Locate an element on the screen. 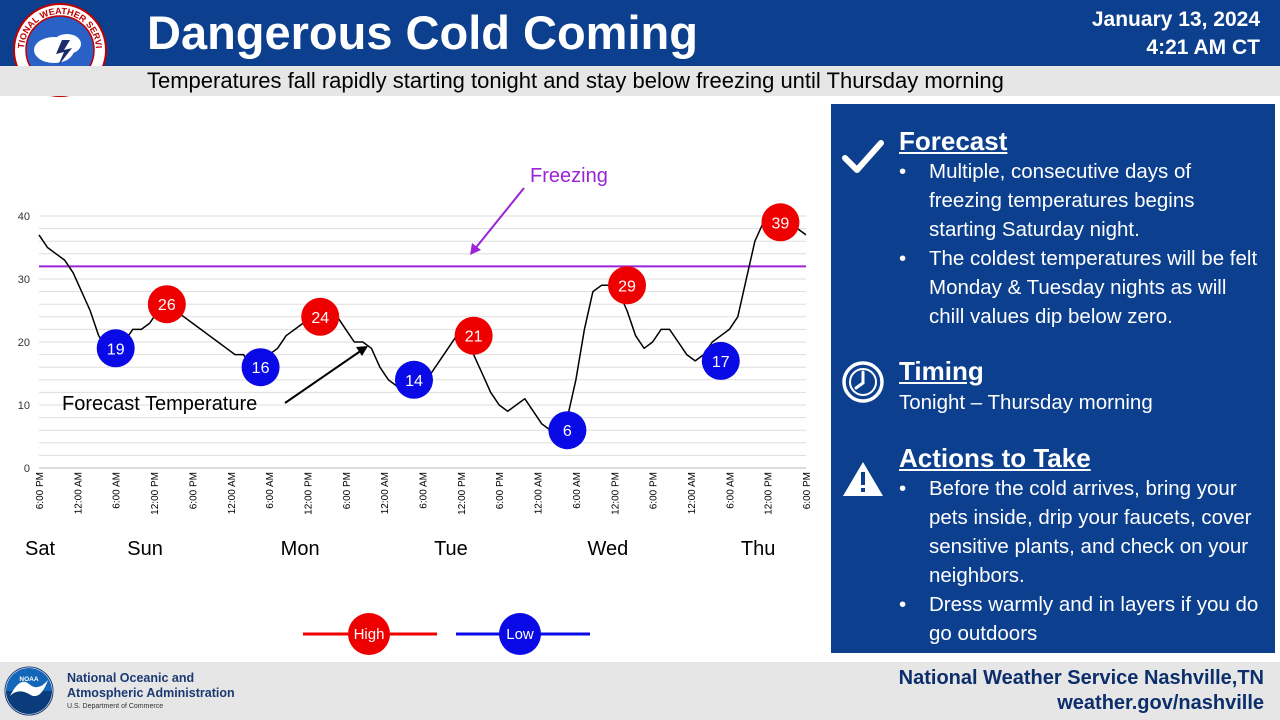 The height and width of the screenshot is (720, 1280). high-value: 39 is located at coordinates (781, 223).